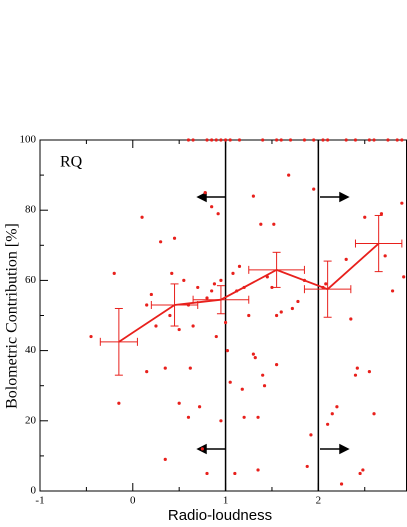 This screenshot has width=407, height=527. I want to click on y-tick-label: 100, so click(28, 140).